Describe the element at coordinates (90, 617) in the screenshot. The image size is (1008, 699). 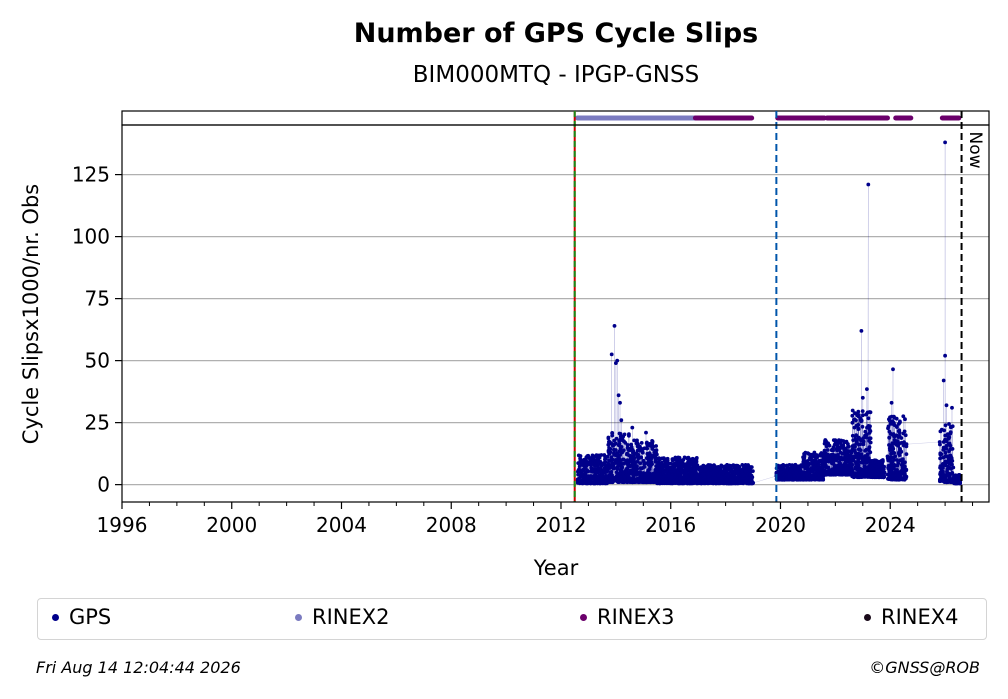
I see `legend-label: GPS` at that location.